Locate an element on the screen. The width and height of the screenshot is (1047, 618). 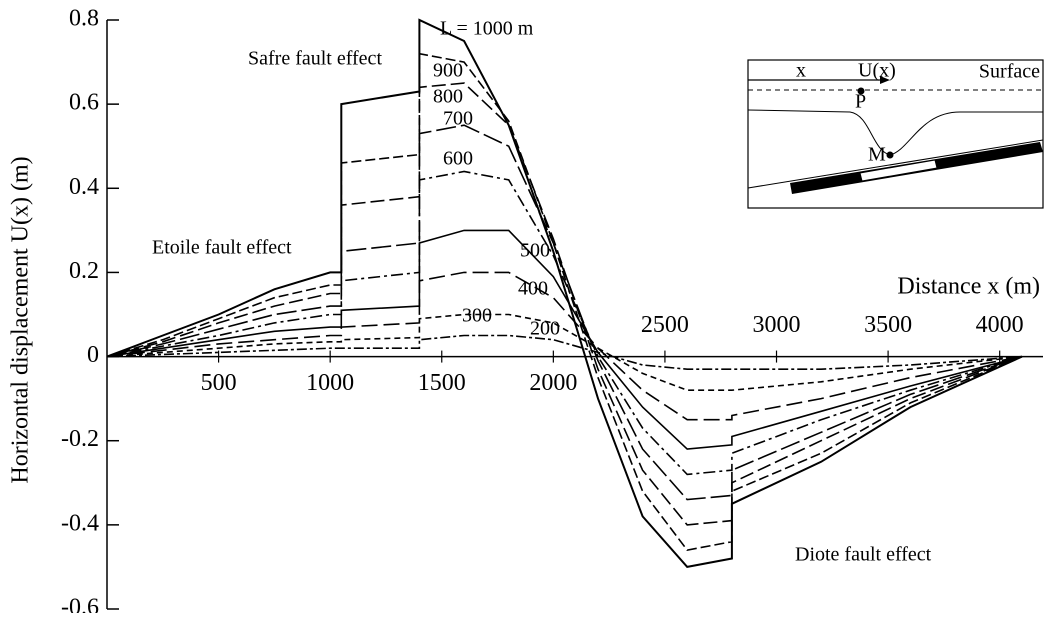
series-line is located at coordinates (564, 352).